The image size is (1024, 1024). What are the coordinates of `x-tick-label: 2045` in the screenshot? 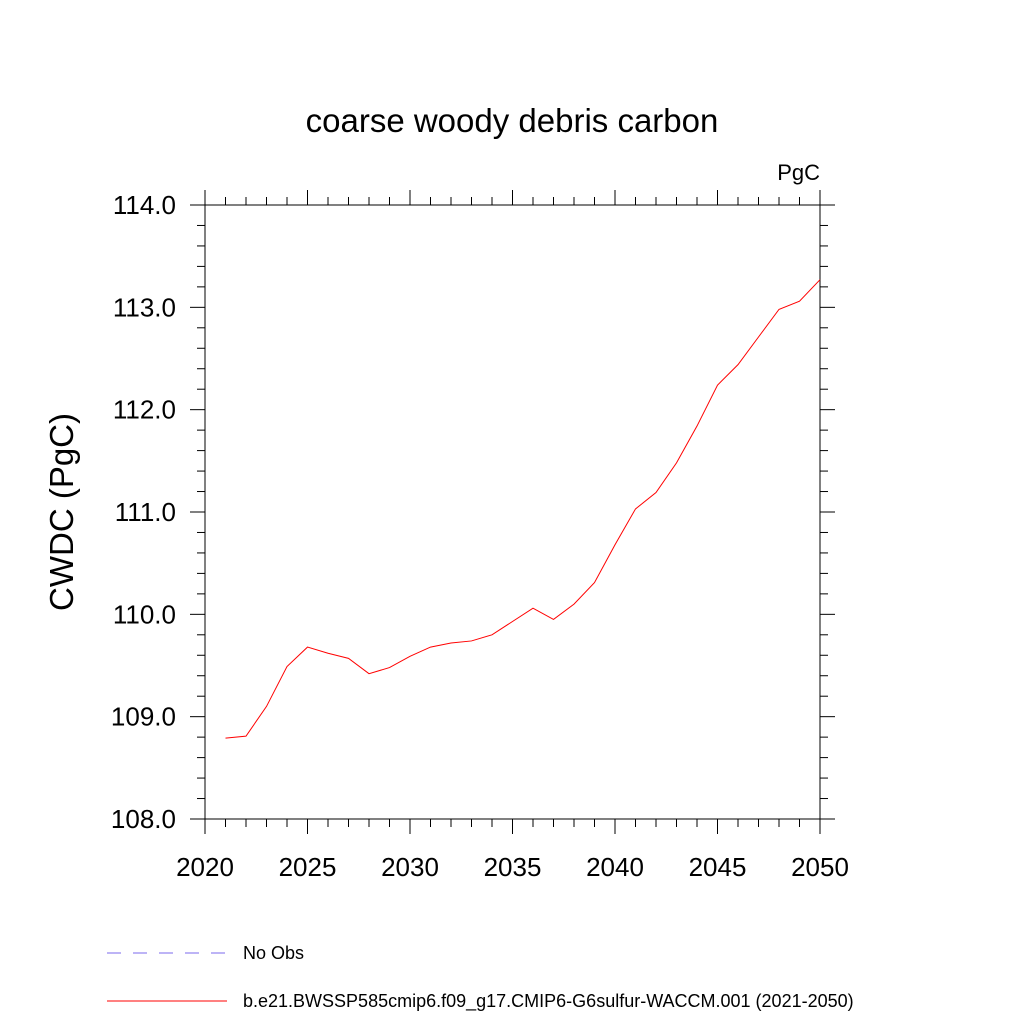 It's located at (718, 867).